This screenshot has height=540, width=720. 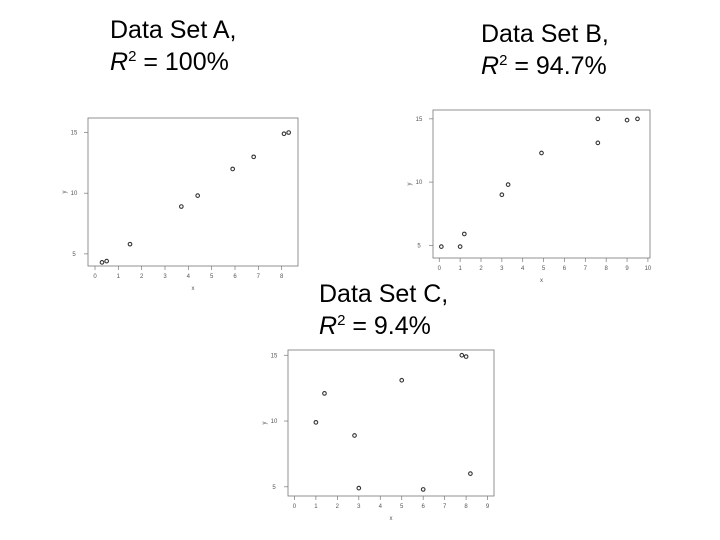 I want to click on r-value: = 9.4%, so click(x=388, y=326).